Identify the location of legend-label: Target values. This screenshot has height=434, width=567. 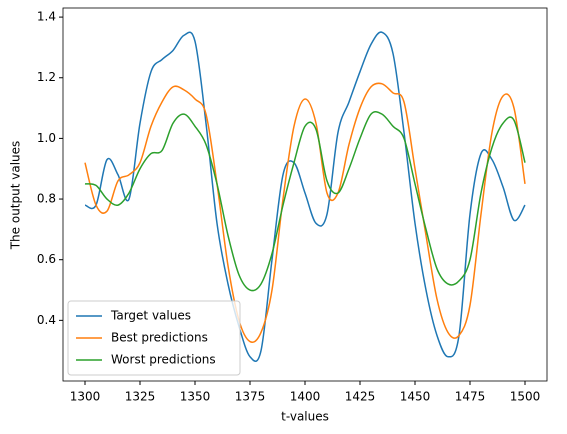
(150, 316).